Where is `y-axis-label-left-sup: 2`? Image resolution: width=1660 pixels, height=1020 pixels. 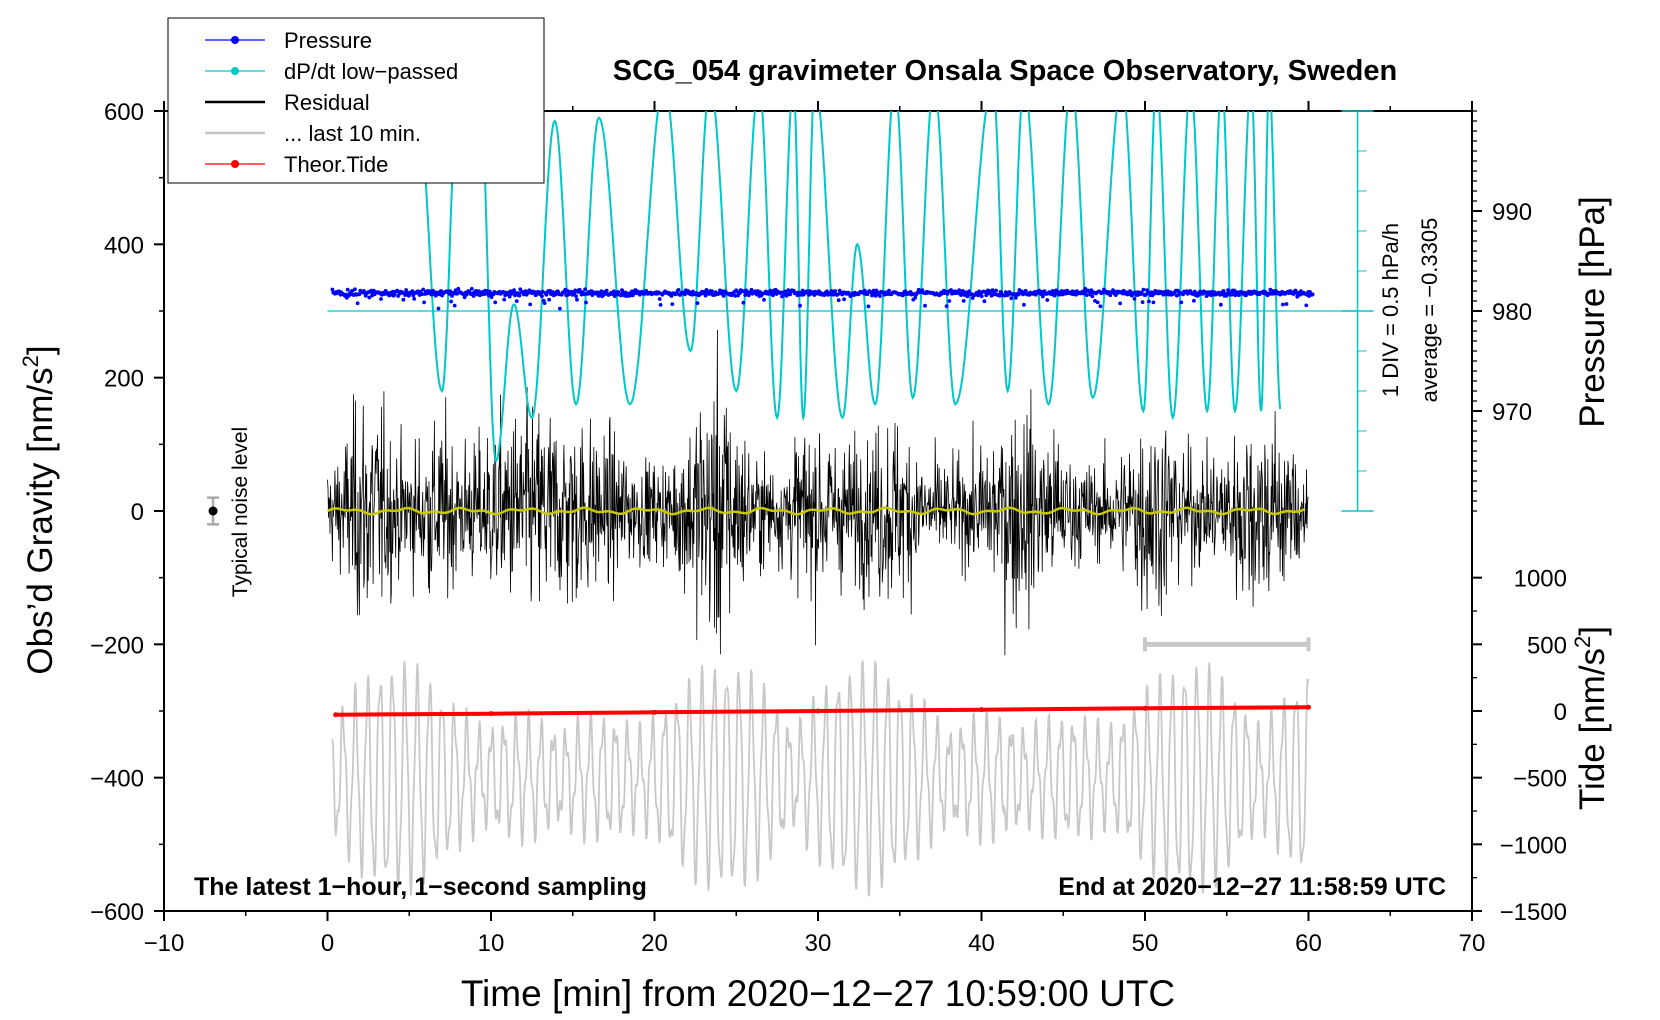 y-axis-label-left-sup: 2 is located at coordinates (30, 361).